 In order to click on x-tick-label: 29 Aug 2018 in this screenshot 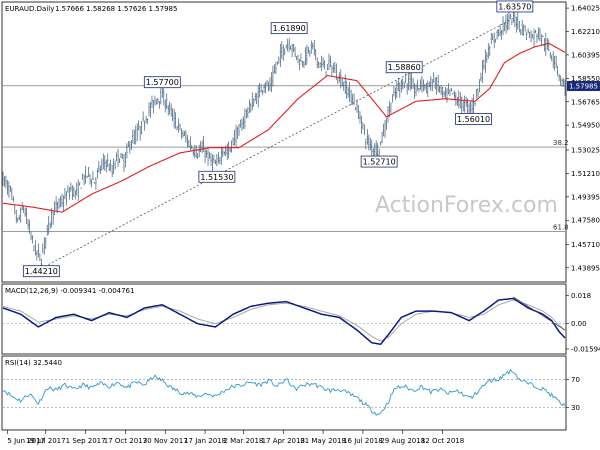, I will do `click(402, 441)`.